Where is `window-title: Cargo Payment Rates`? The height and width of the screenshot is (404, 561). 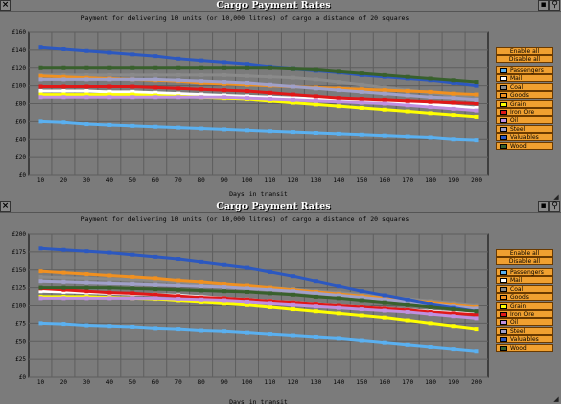
window-title: Cargo Payment Rates is located at coordinates (273, 5).